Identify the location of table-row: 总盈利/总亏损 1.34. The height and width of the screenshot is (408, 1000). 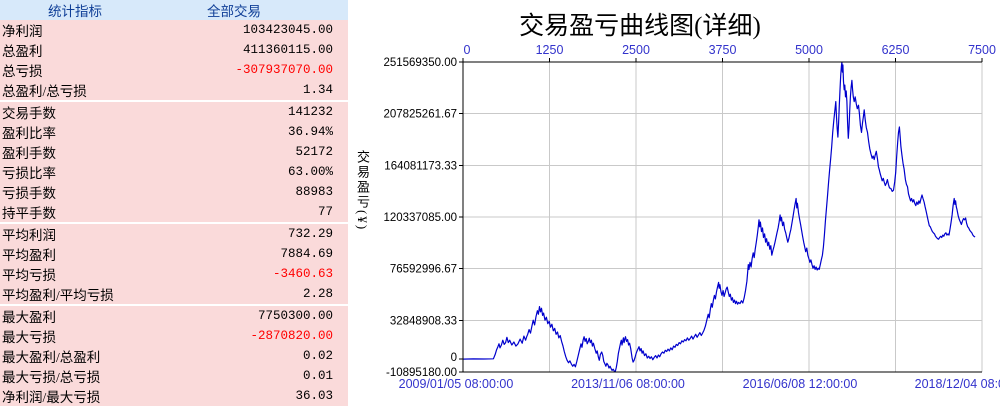
(174, 90).